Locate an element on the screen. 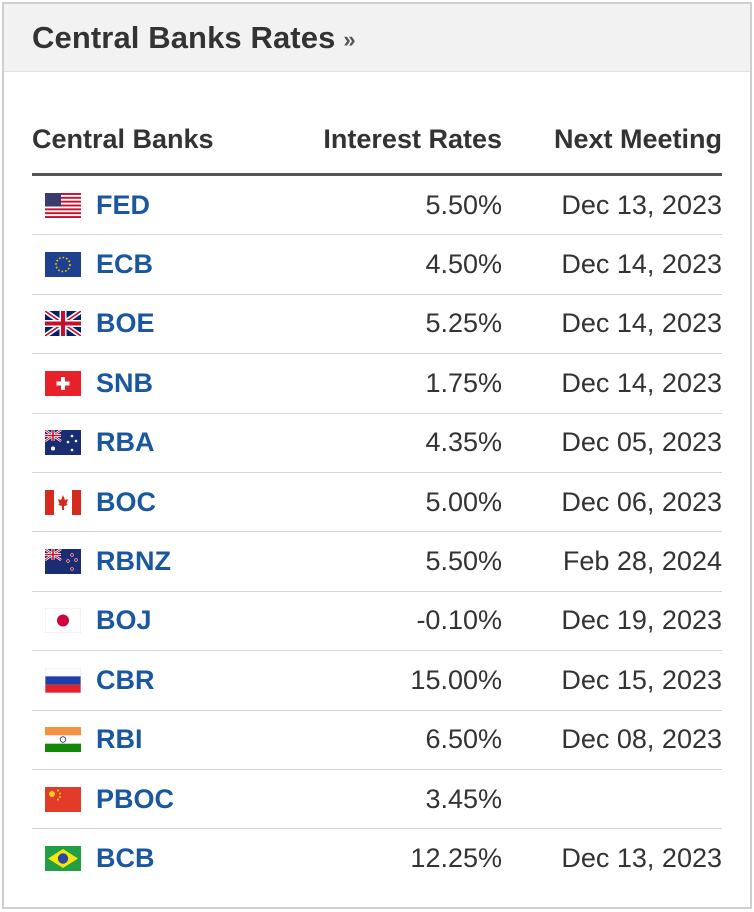 The height and width of the screenshot is (912, 754). next-meeting-value: Dec 08, 2023 is located at coordinates (641, 739).